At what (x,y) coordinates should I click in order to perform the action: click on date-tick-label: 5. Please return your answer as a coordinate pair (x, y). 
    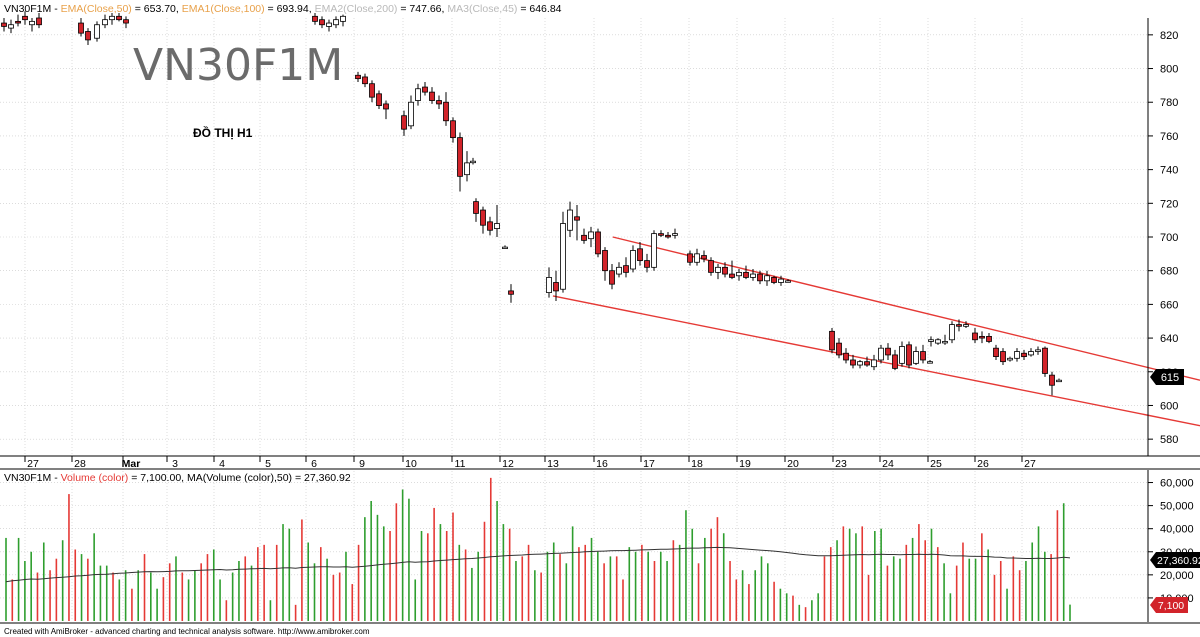
    Looking at the image, I should click on (268, 464).